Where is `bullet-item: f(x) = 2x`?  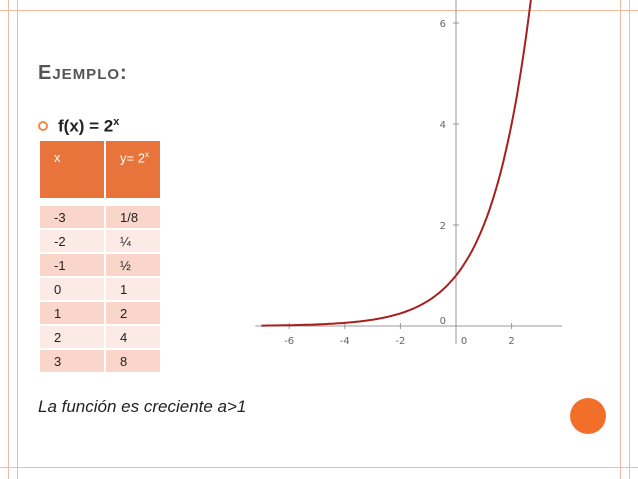 bullet-item: f(x) = 2x is located at coordinates (78, 126).